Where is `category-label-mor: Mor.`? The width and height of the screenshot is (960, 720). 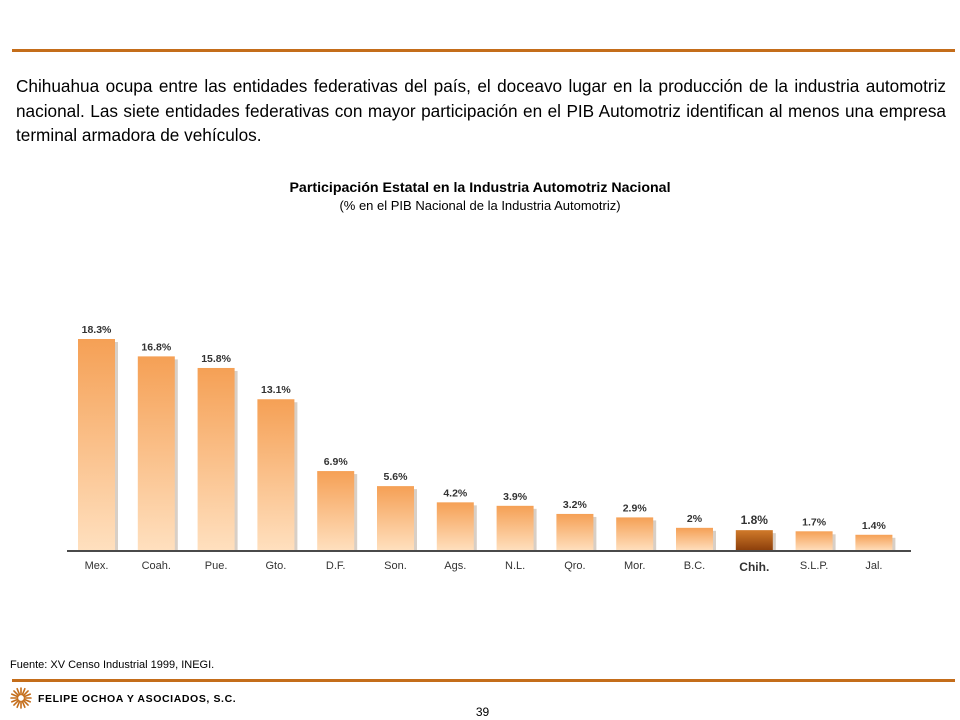 category-label-mor: Mor. is located at coordinates (634, 566).